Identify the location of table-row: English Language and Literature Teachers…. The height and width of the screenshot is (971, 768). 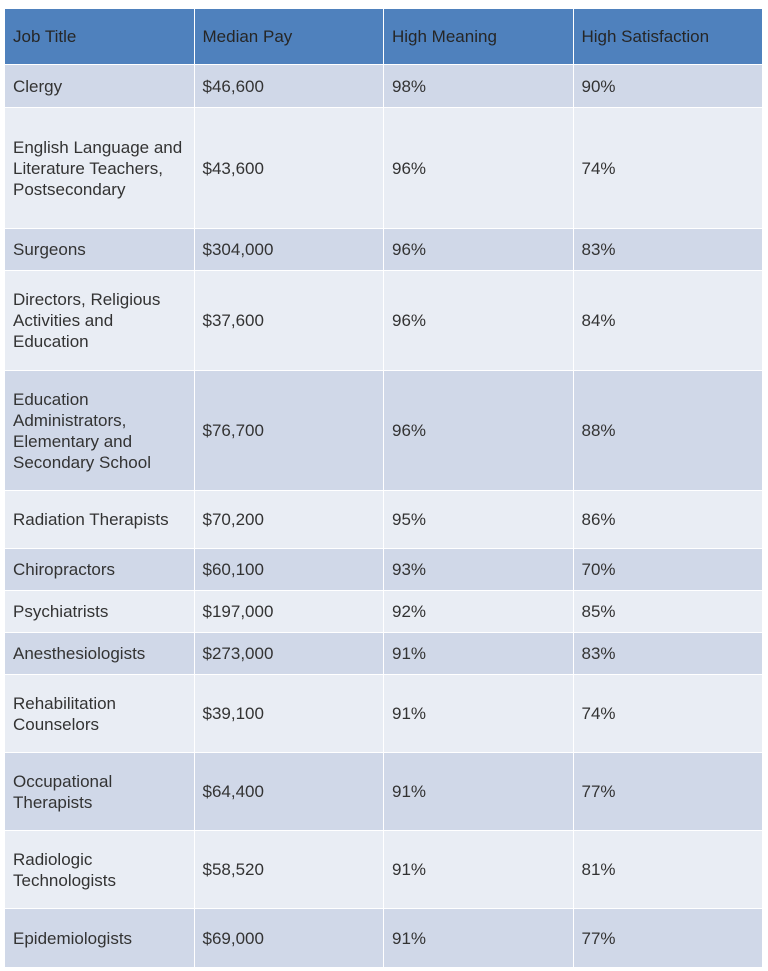
(383, 168).